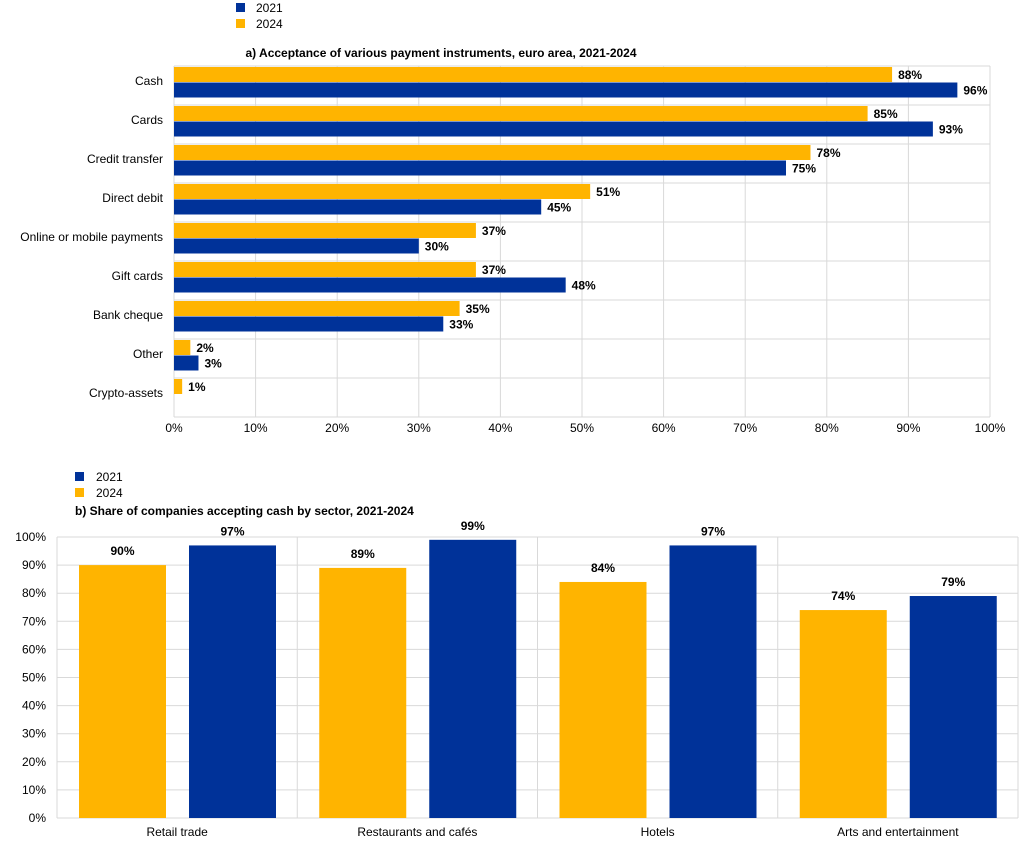  I want to click on data-label-2024: 84%, so click(603, 568).